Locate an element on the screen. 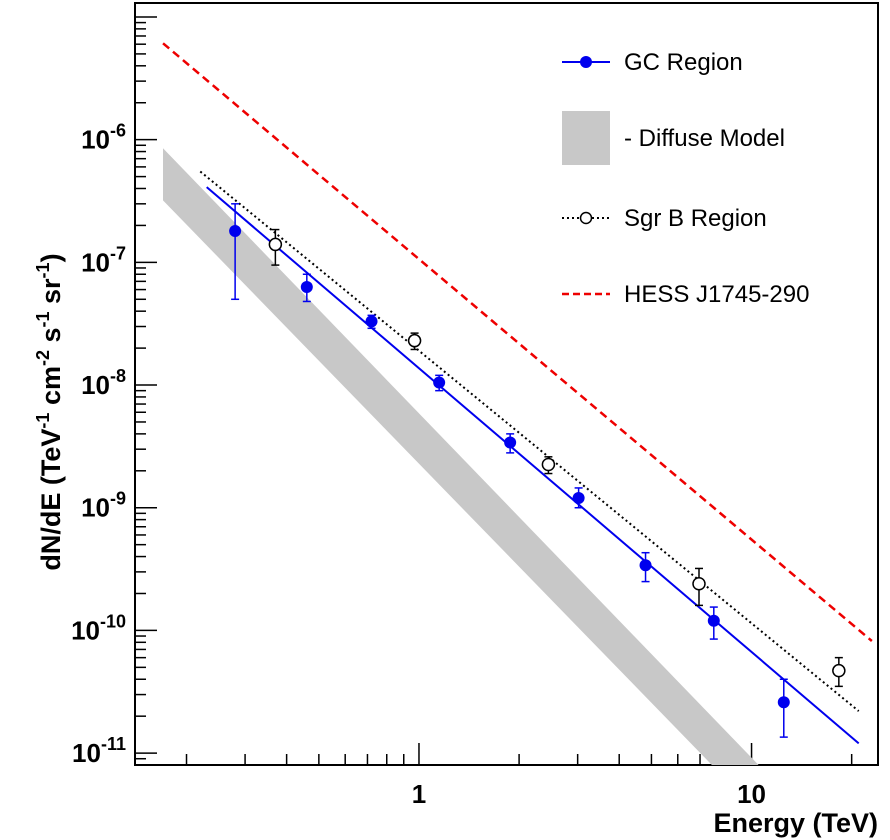 This screenshot has width=890, height=840. legend-gc-label: GC Region is located at coordinates (683, 62).